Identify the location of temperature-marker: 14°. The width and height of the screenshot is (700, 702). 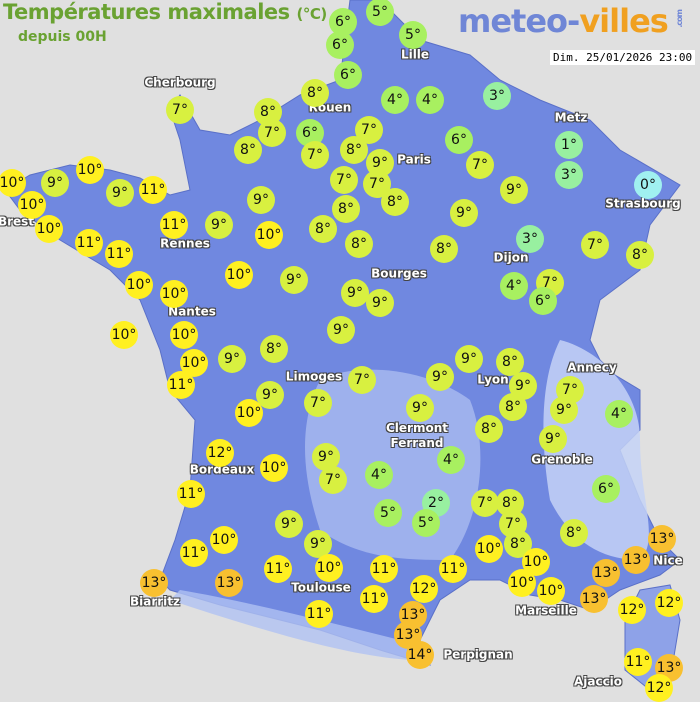
(420, 655).